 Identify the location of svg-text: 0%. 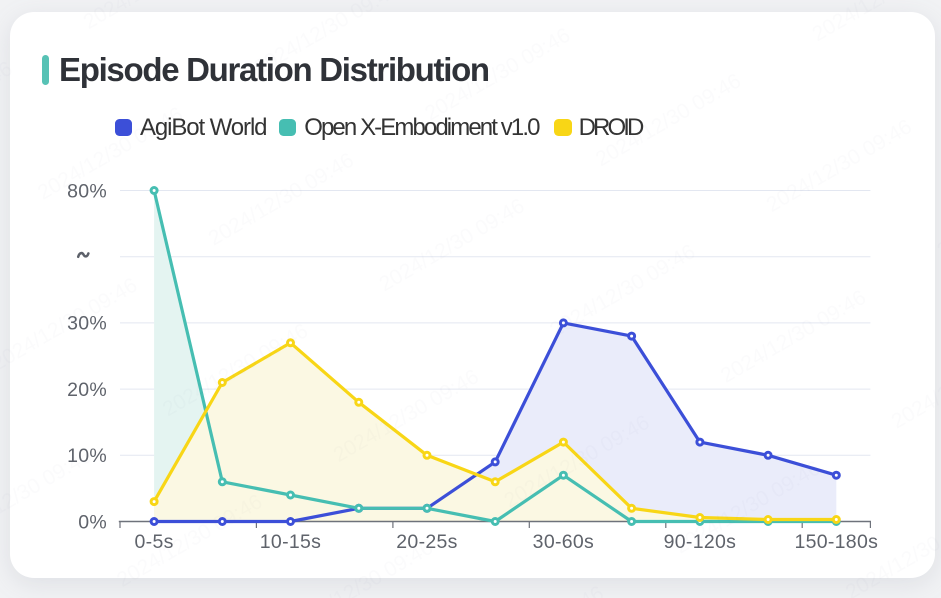
(92, 522).